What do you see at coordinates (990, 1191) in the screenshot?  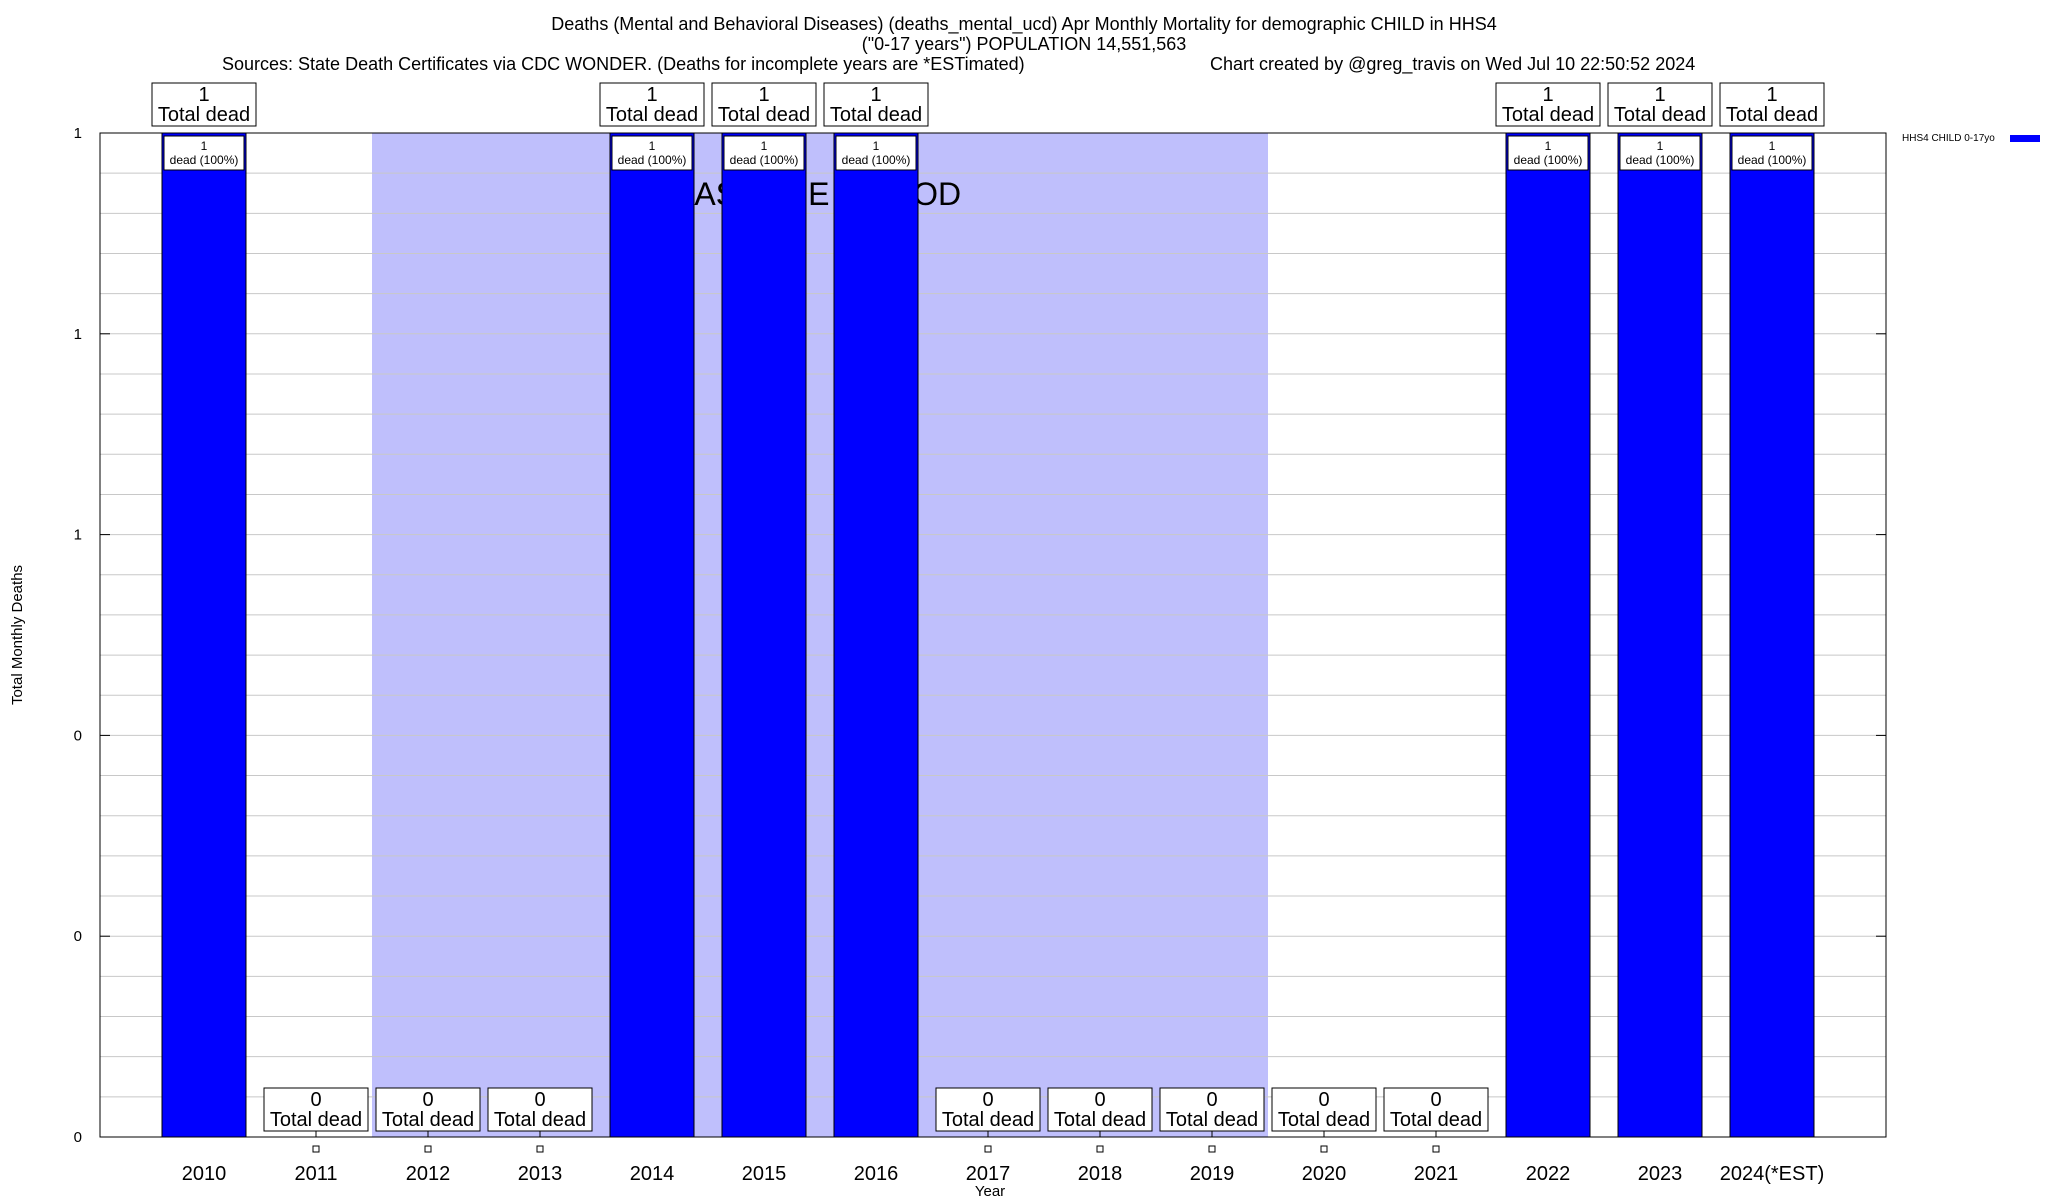 I see `x-axis-label: Year` at bounding box center [990, 1191].